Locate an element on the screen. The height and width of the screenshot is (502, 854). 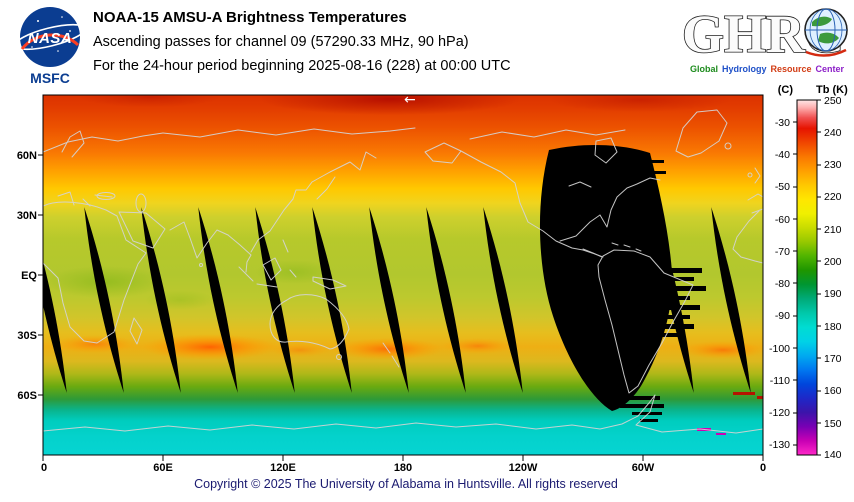
coast-northamerica-west is located at coordinates (532, 204).